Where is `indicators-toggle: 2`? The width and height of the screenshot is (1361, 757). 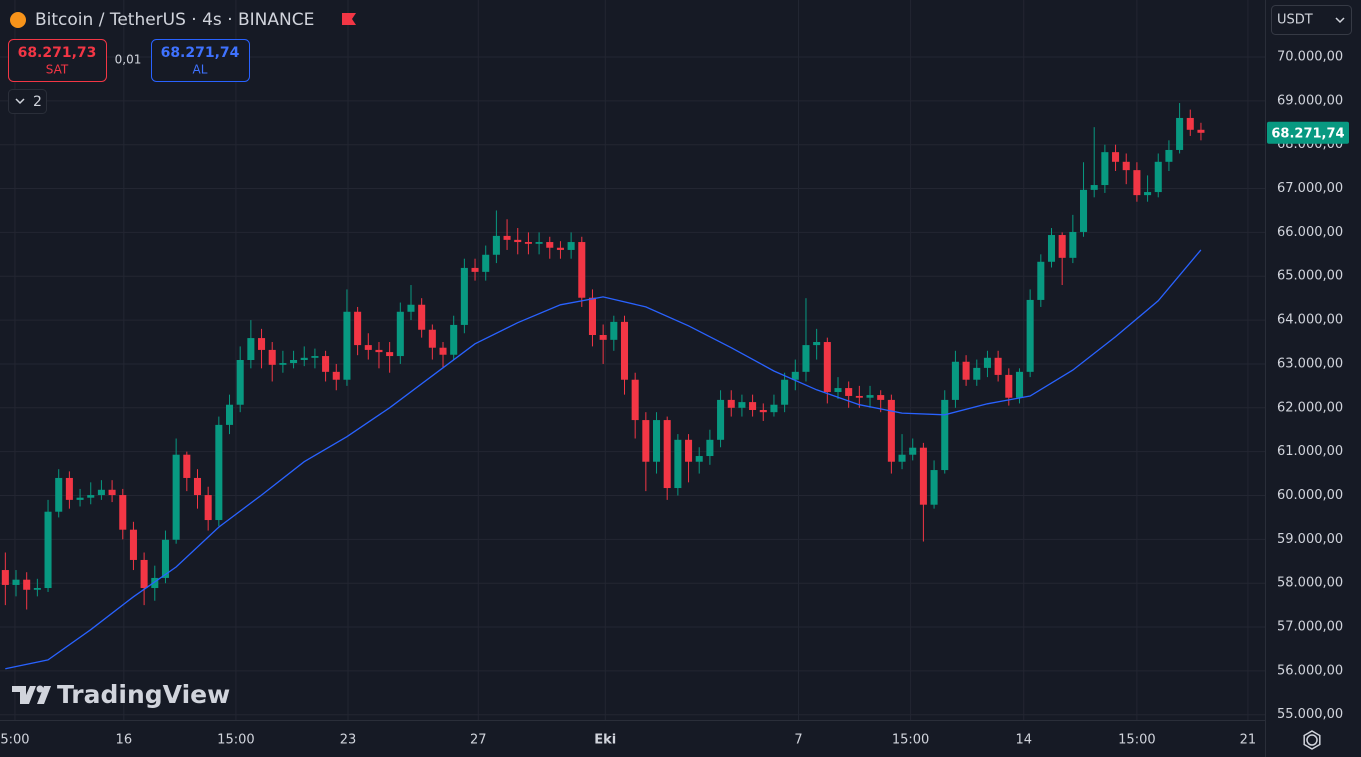 indicators-toggle: 2 is located at coordinates (27, 101).